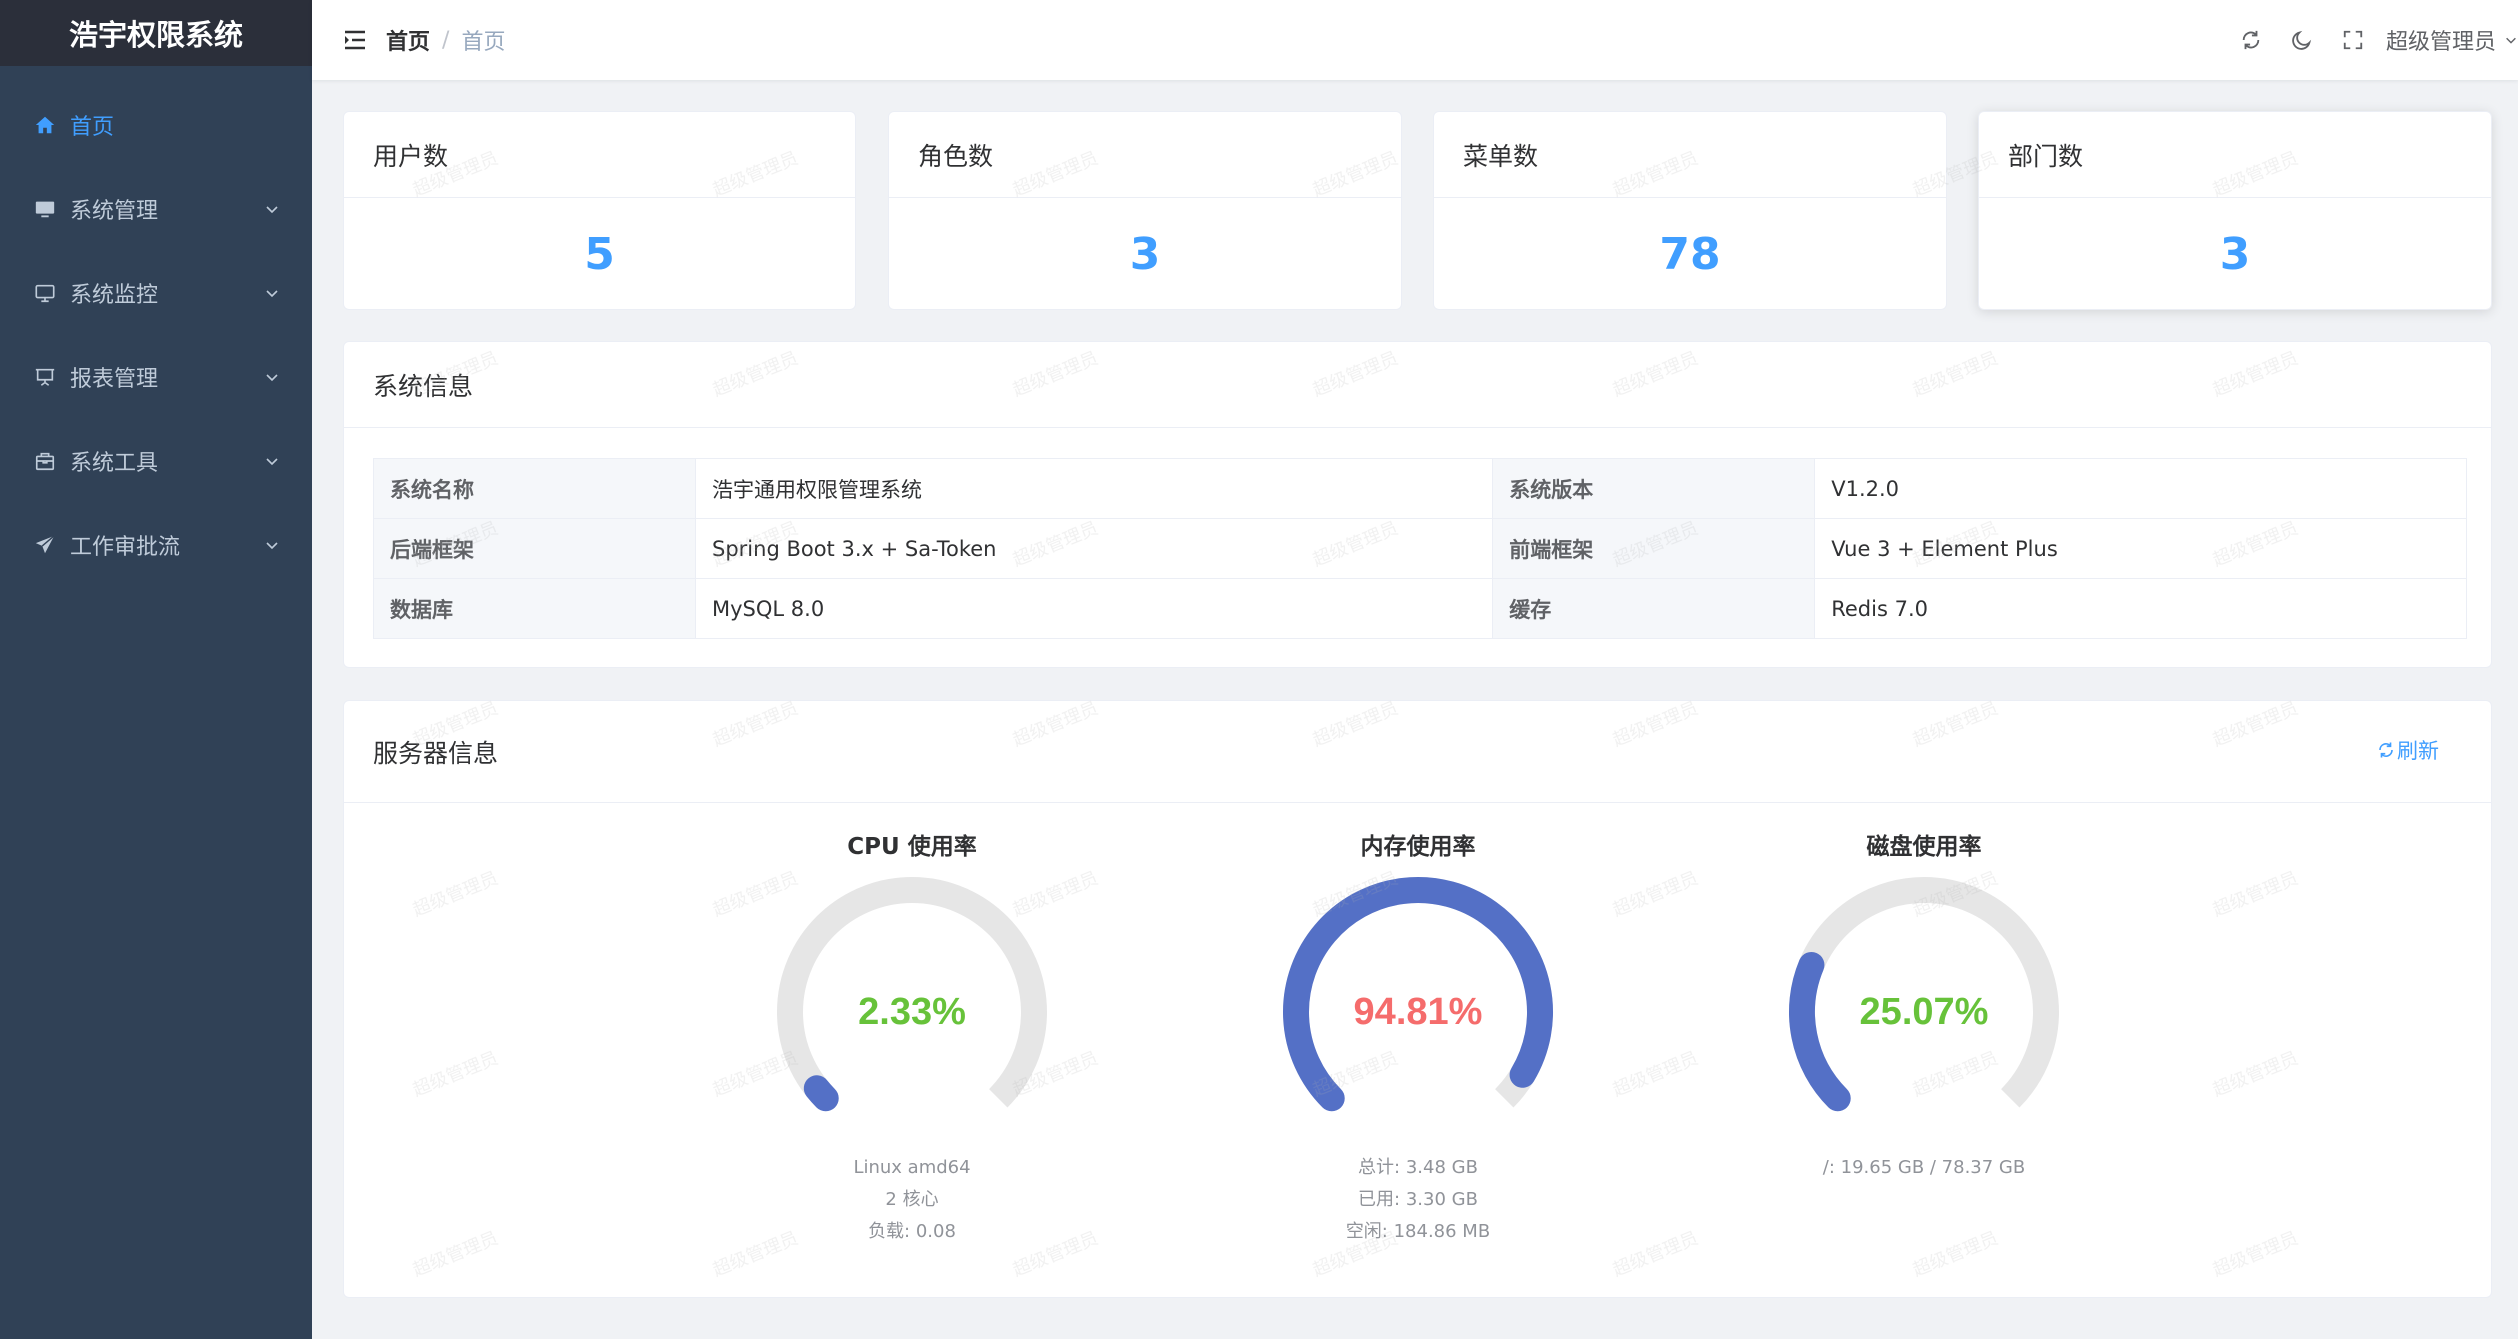  I want to click on sidebar-item-system-management: 系统管理, so click(156, 209).